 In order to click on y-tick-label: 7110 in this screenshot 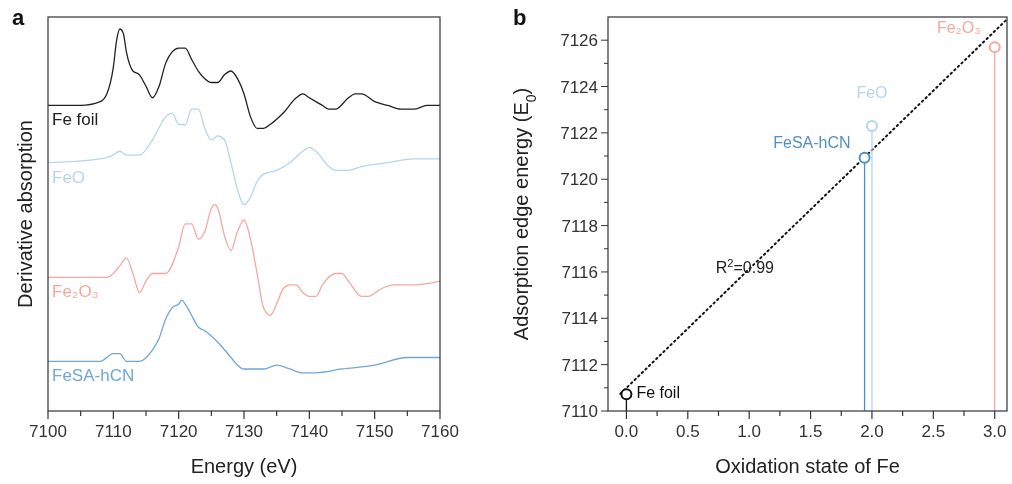, I will do `click(579, 411)`.